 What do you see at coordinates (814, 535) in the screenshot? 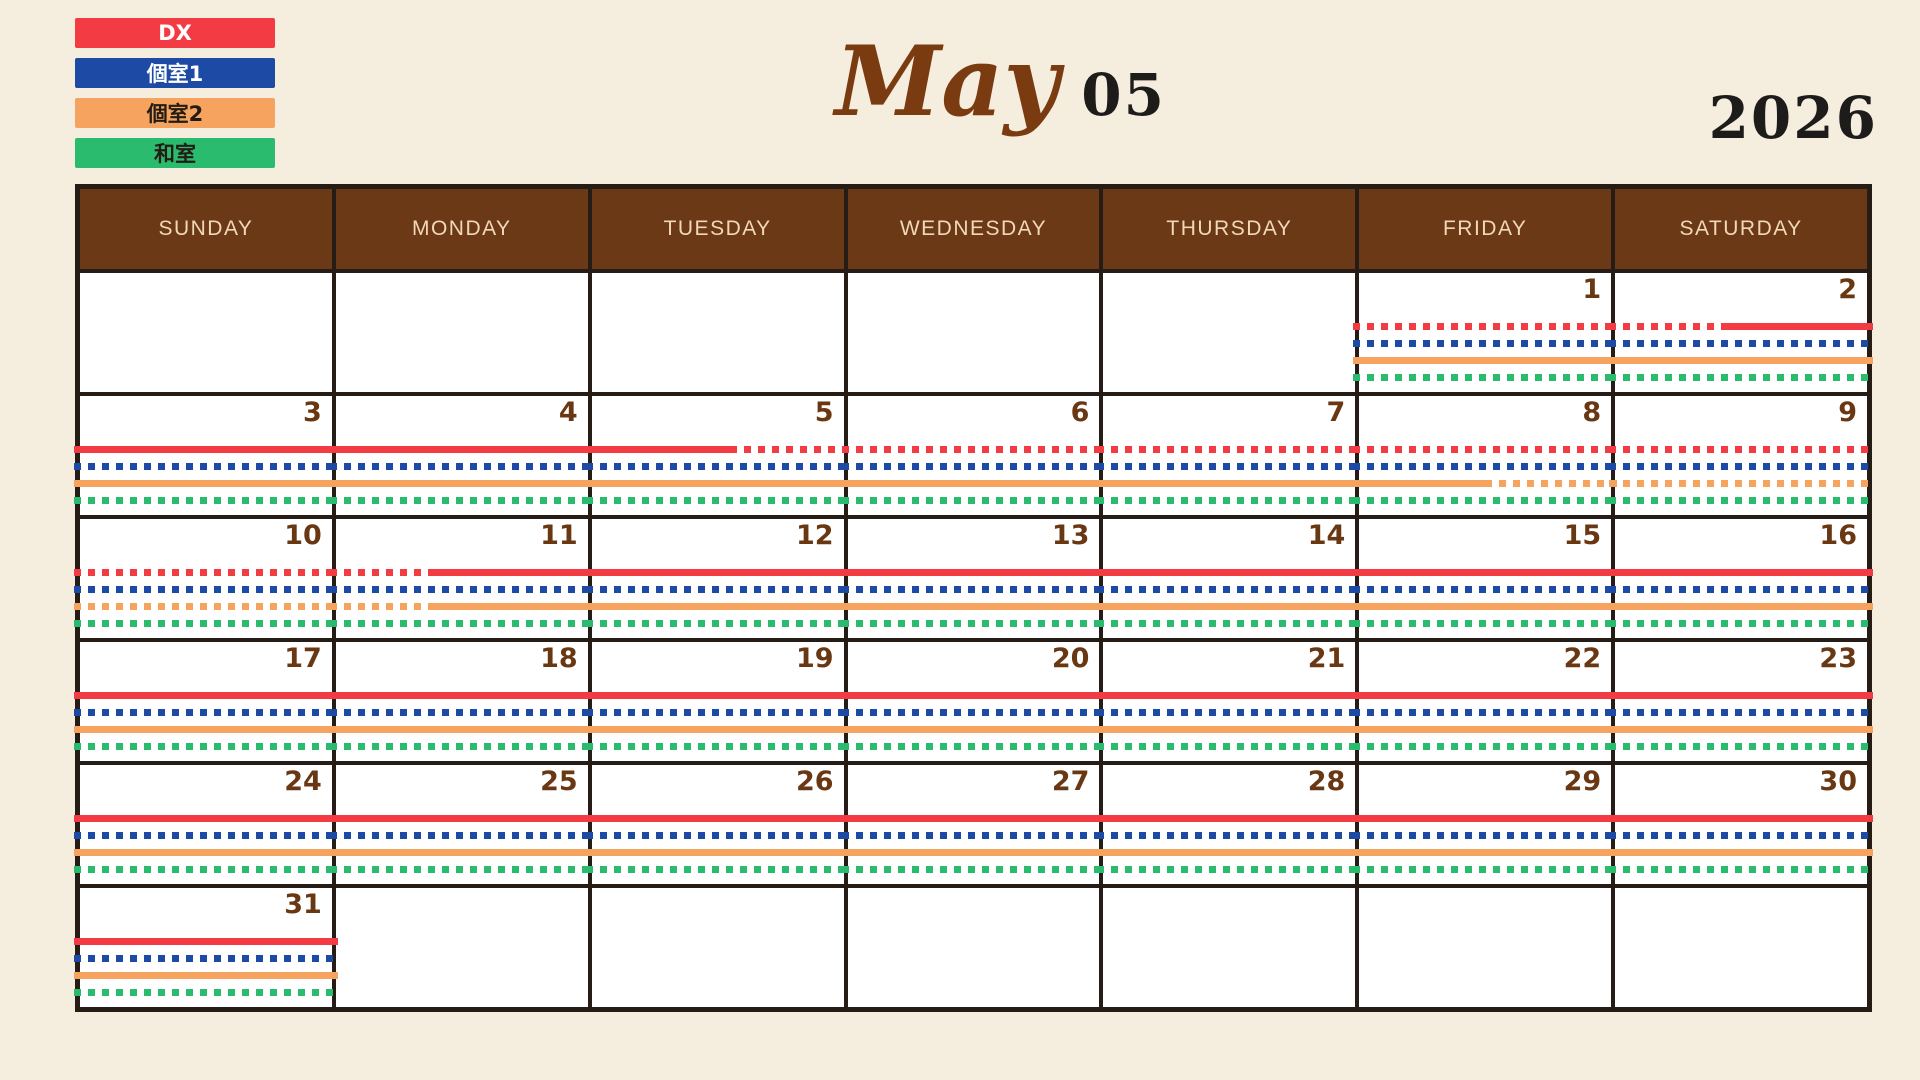
I see `date-number-12: 12` at bounding box center [814, 535].